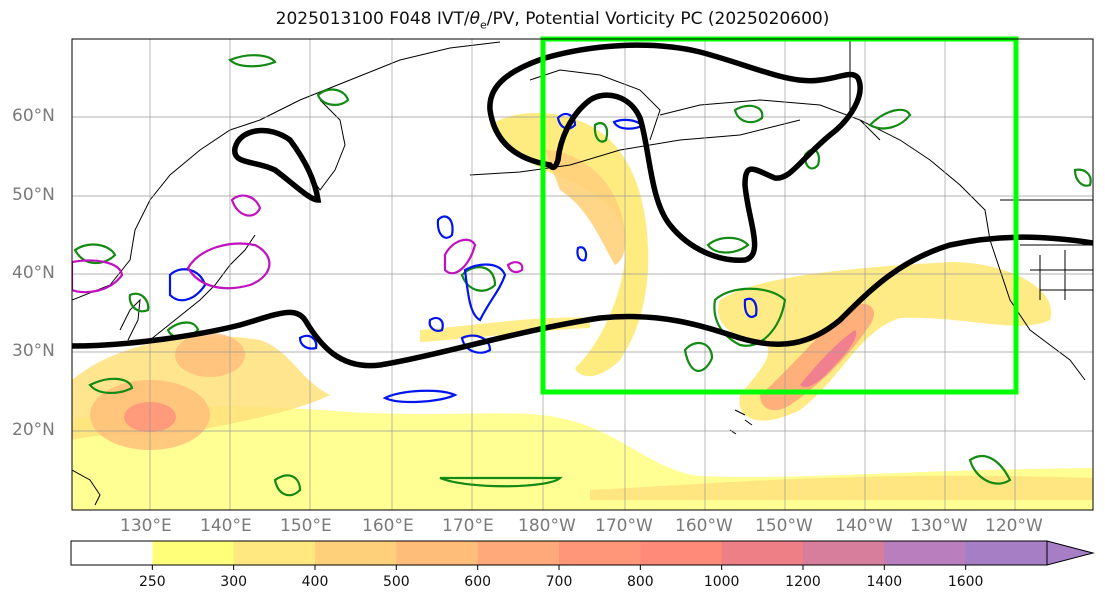 This screenshot has height=603, width=1105. Describe the element at coordinates (828, 359) in the screenshot. I see `ivt-ar-core` at that location.